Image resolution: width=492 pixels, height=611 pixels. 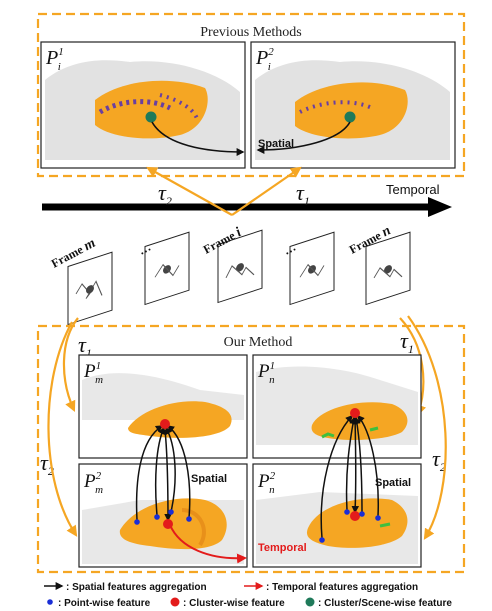 What do you see at coordinates (142, 110) in the screenshot?
I see `point-cloud-pi1` at bounding box center [142, 110].